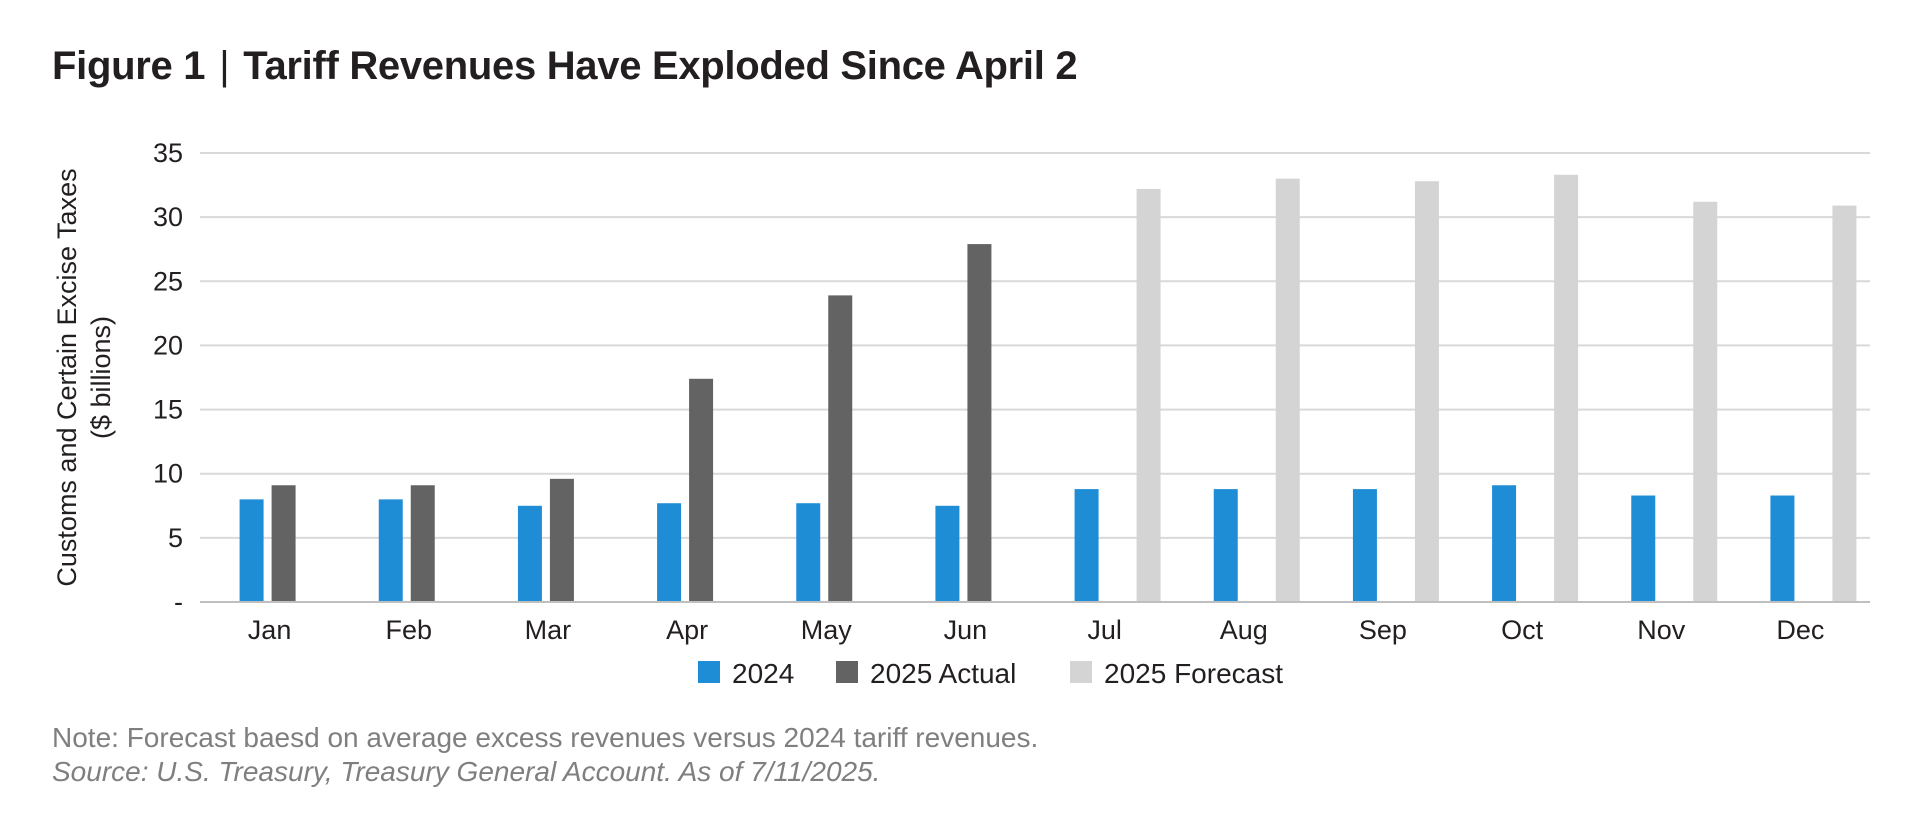  I want to click on bar-2025-actual-jan, so click(283, 543).